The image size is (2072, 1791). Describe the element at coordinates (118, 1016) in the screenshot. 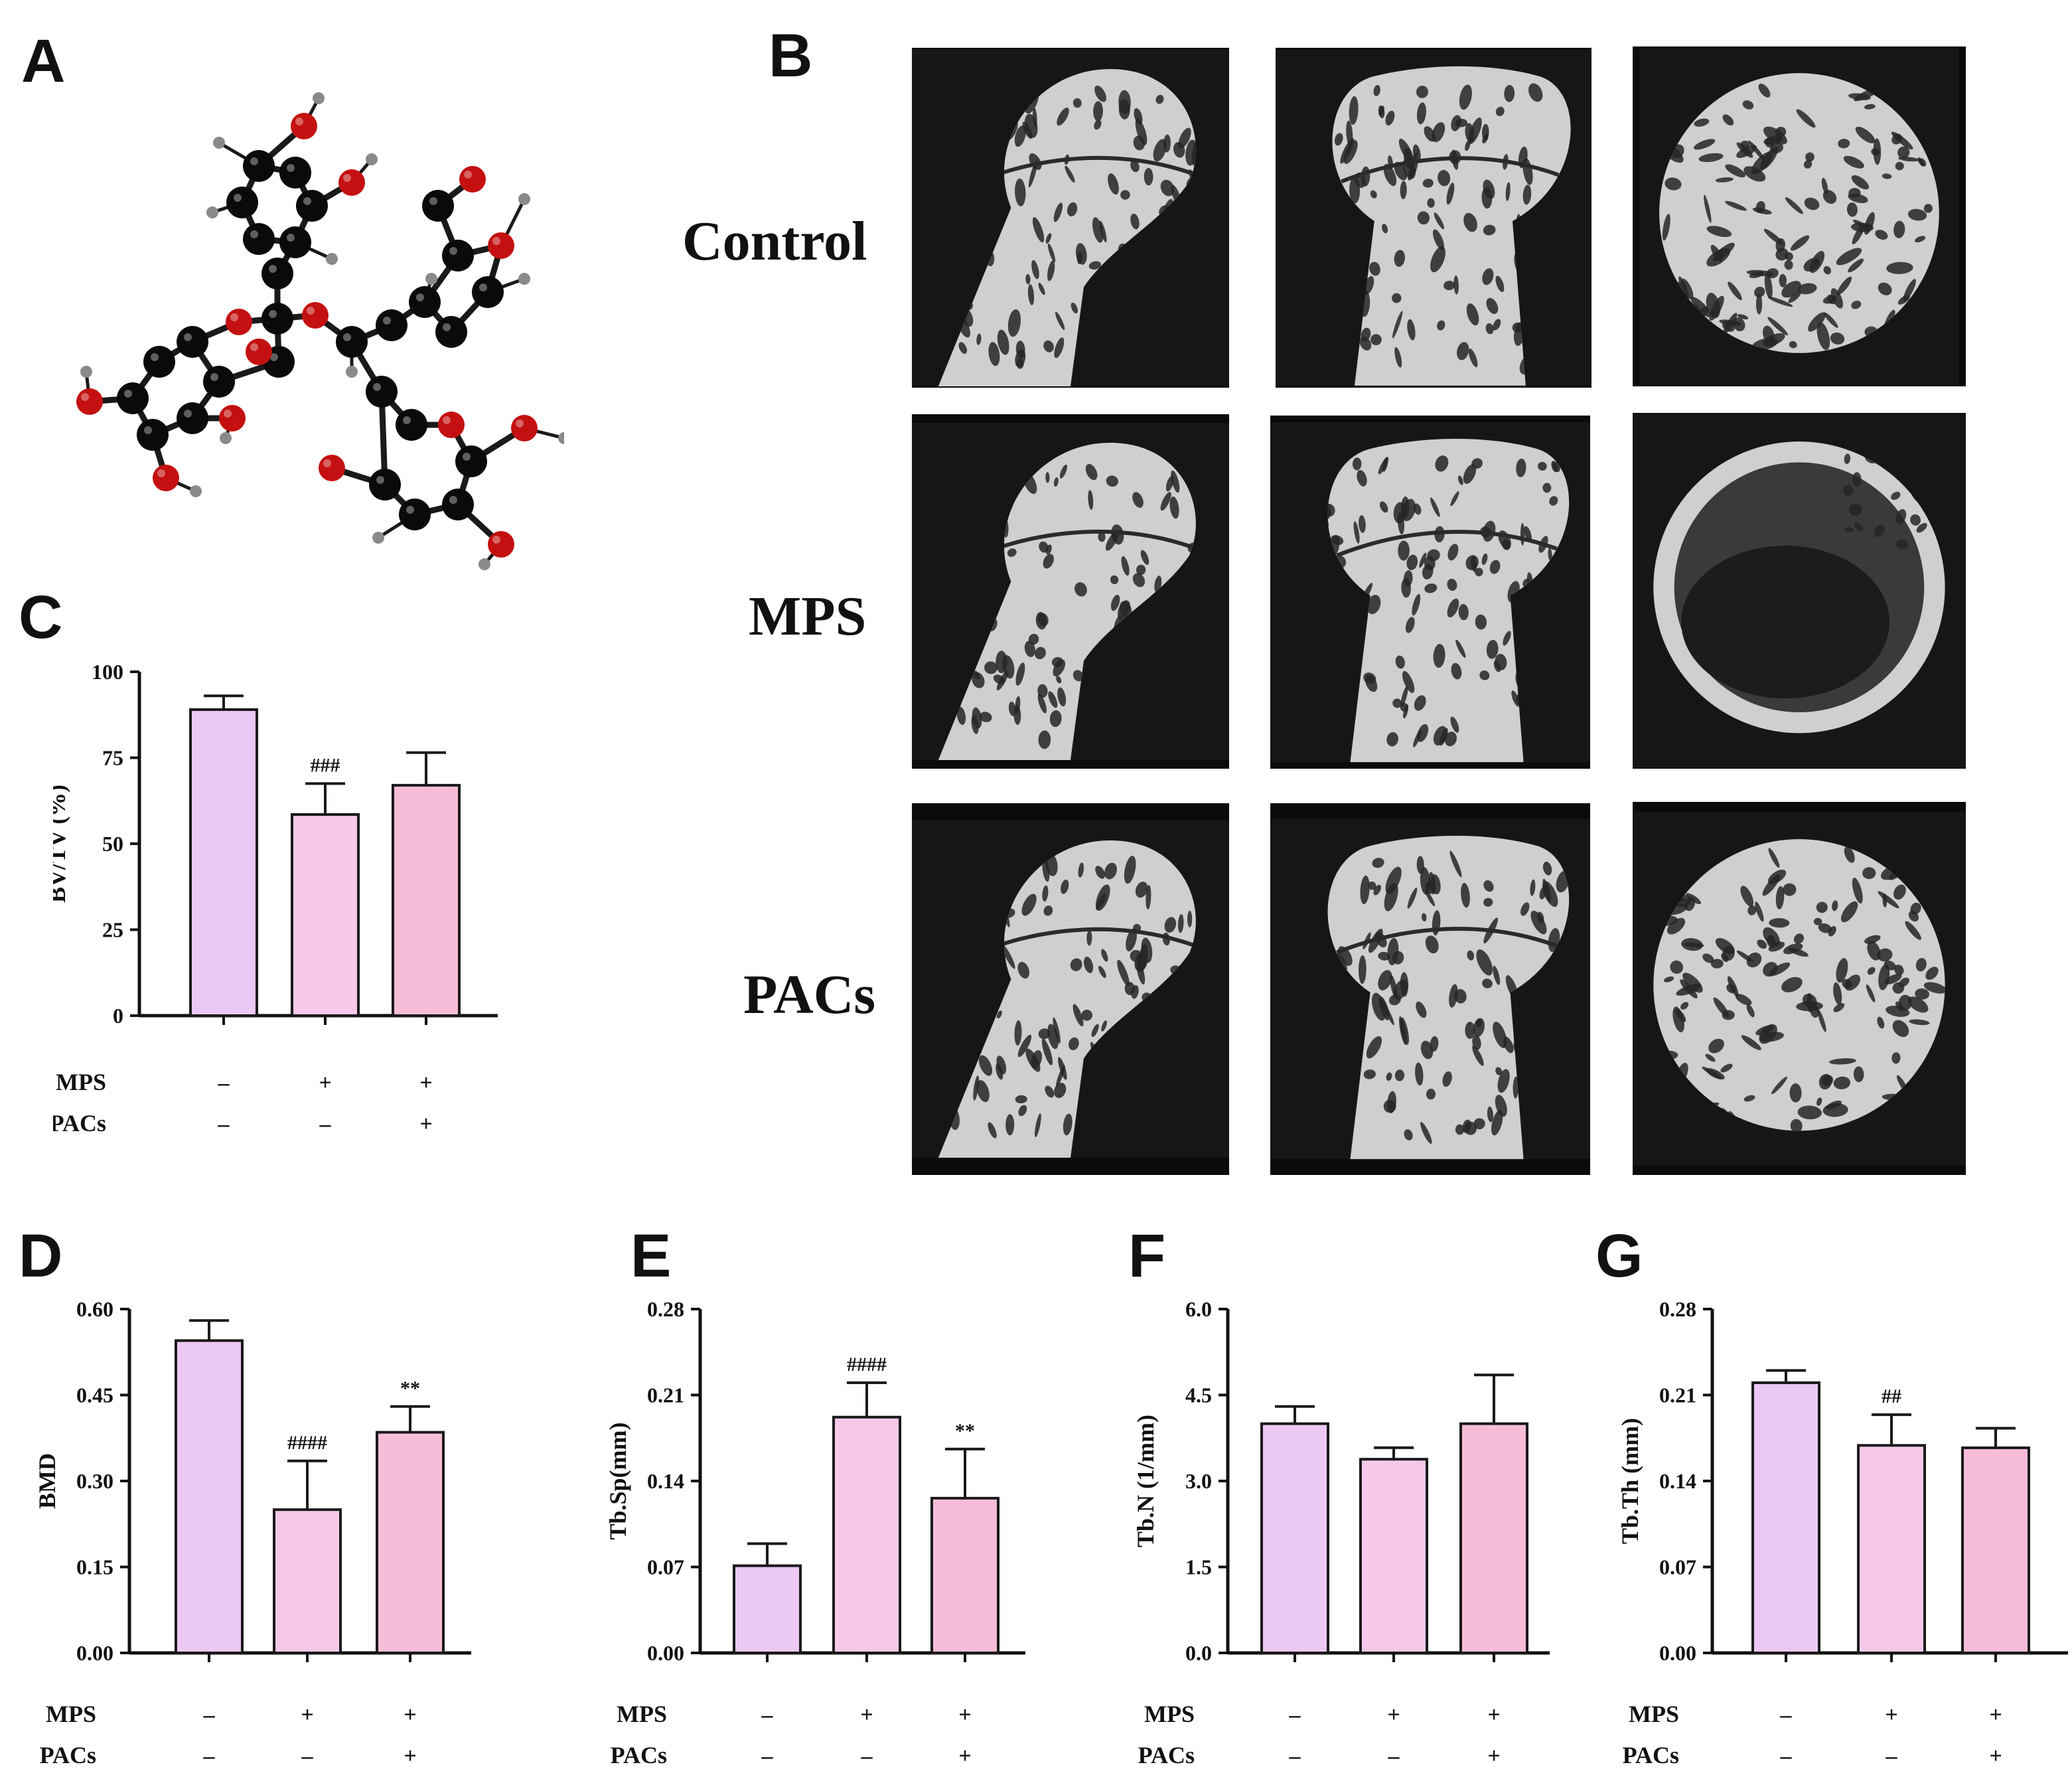

I see `y-tick-label: 0` at that location.